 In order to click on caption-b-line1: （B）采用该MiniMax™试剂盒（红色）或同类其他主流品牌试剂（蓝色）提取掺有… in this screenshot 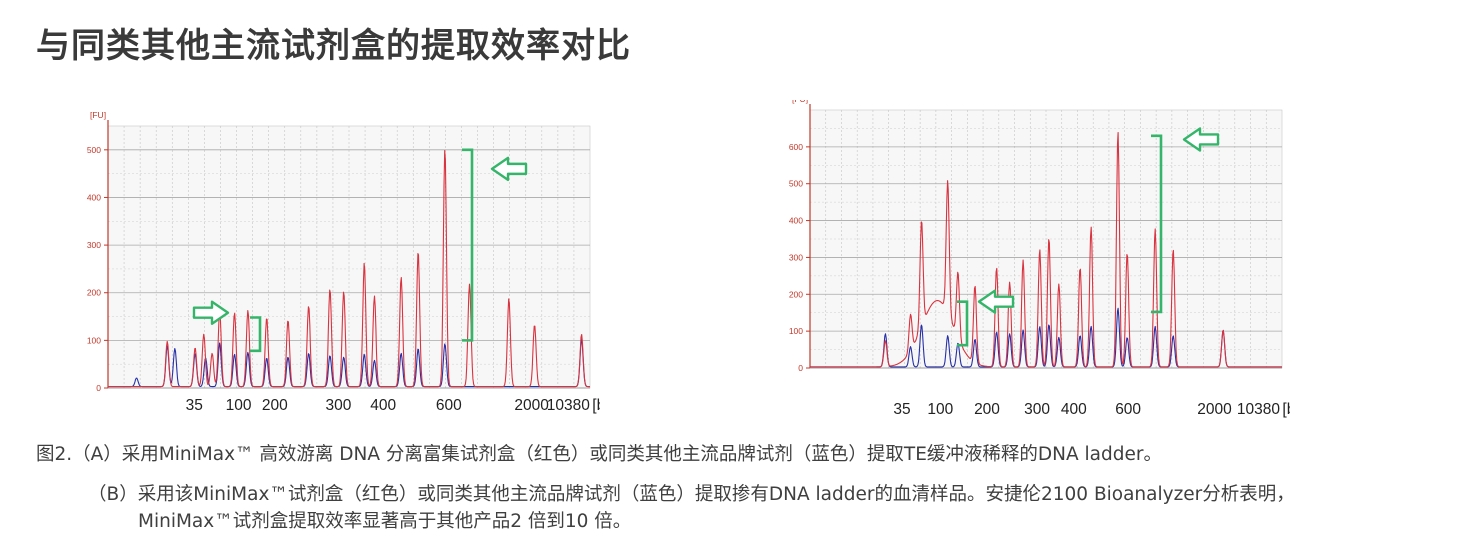, I will do `click(691, 494)`.